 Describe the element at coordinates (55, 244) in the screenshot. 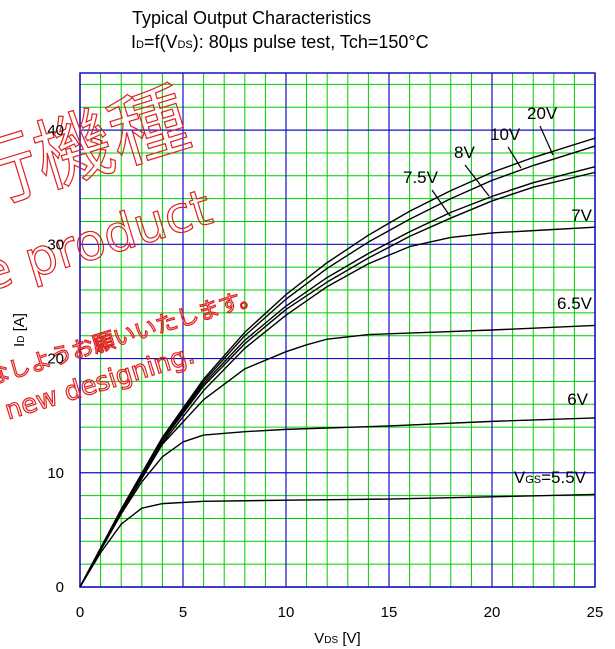

I see `y-tick-label: 30` at that location.